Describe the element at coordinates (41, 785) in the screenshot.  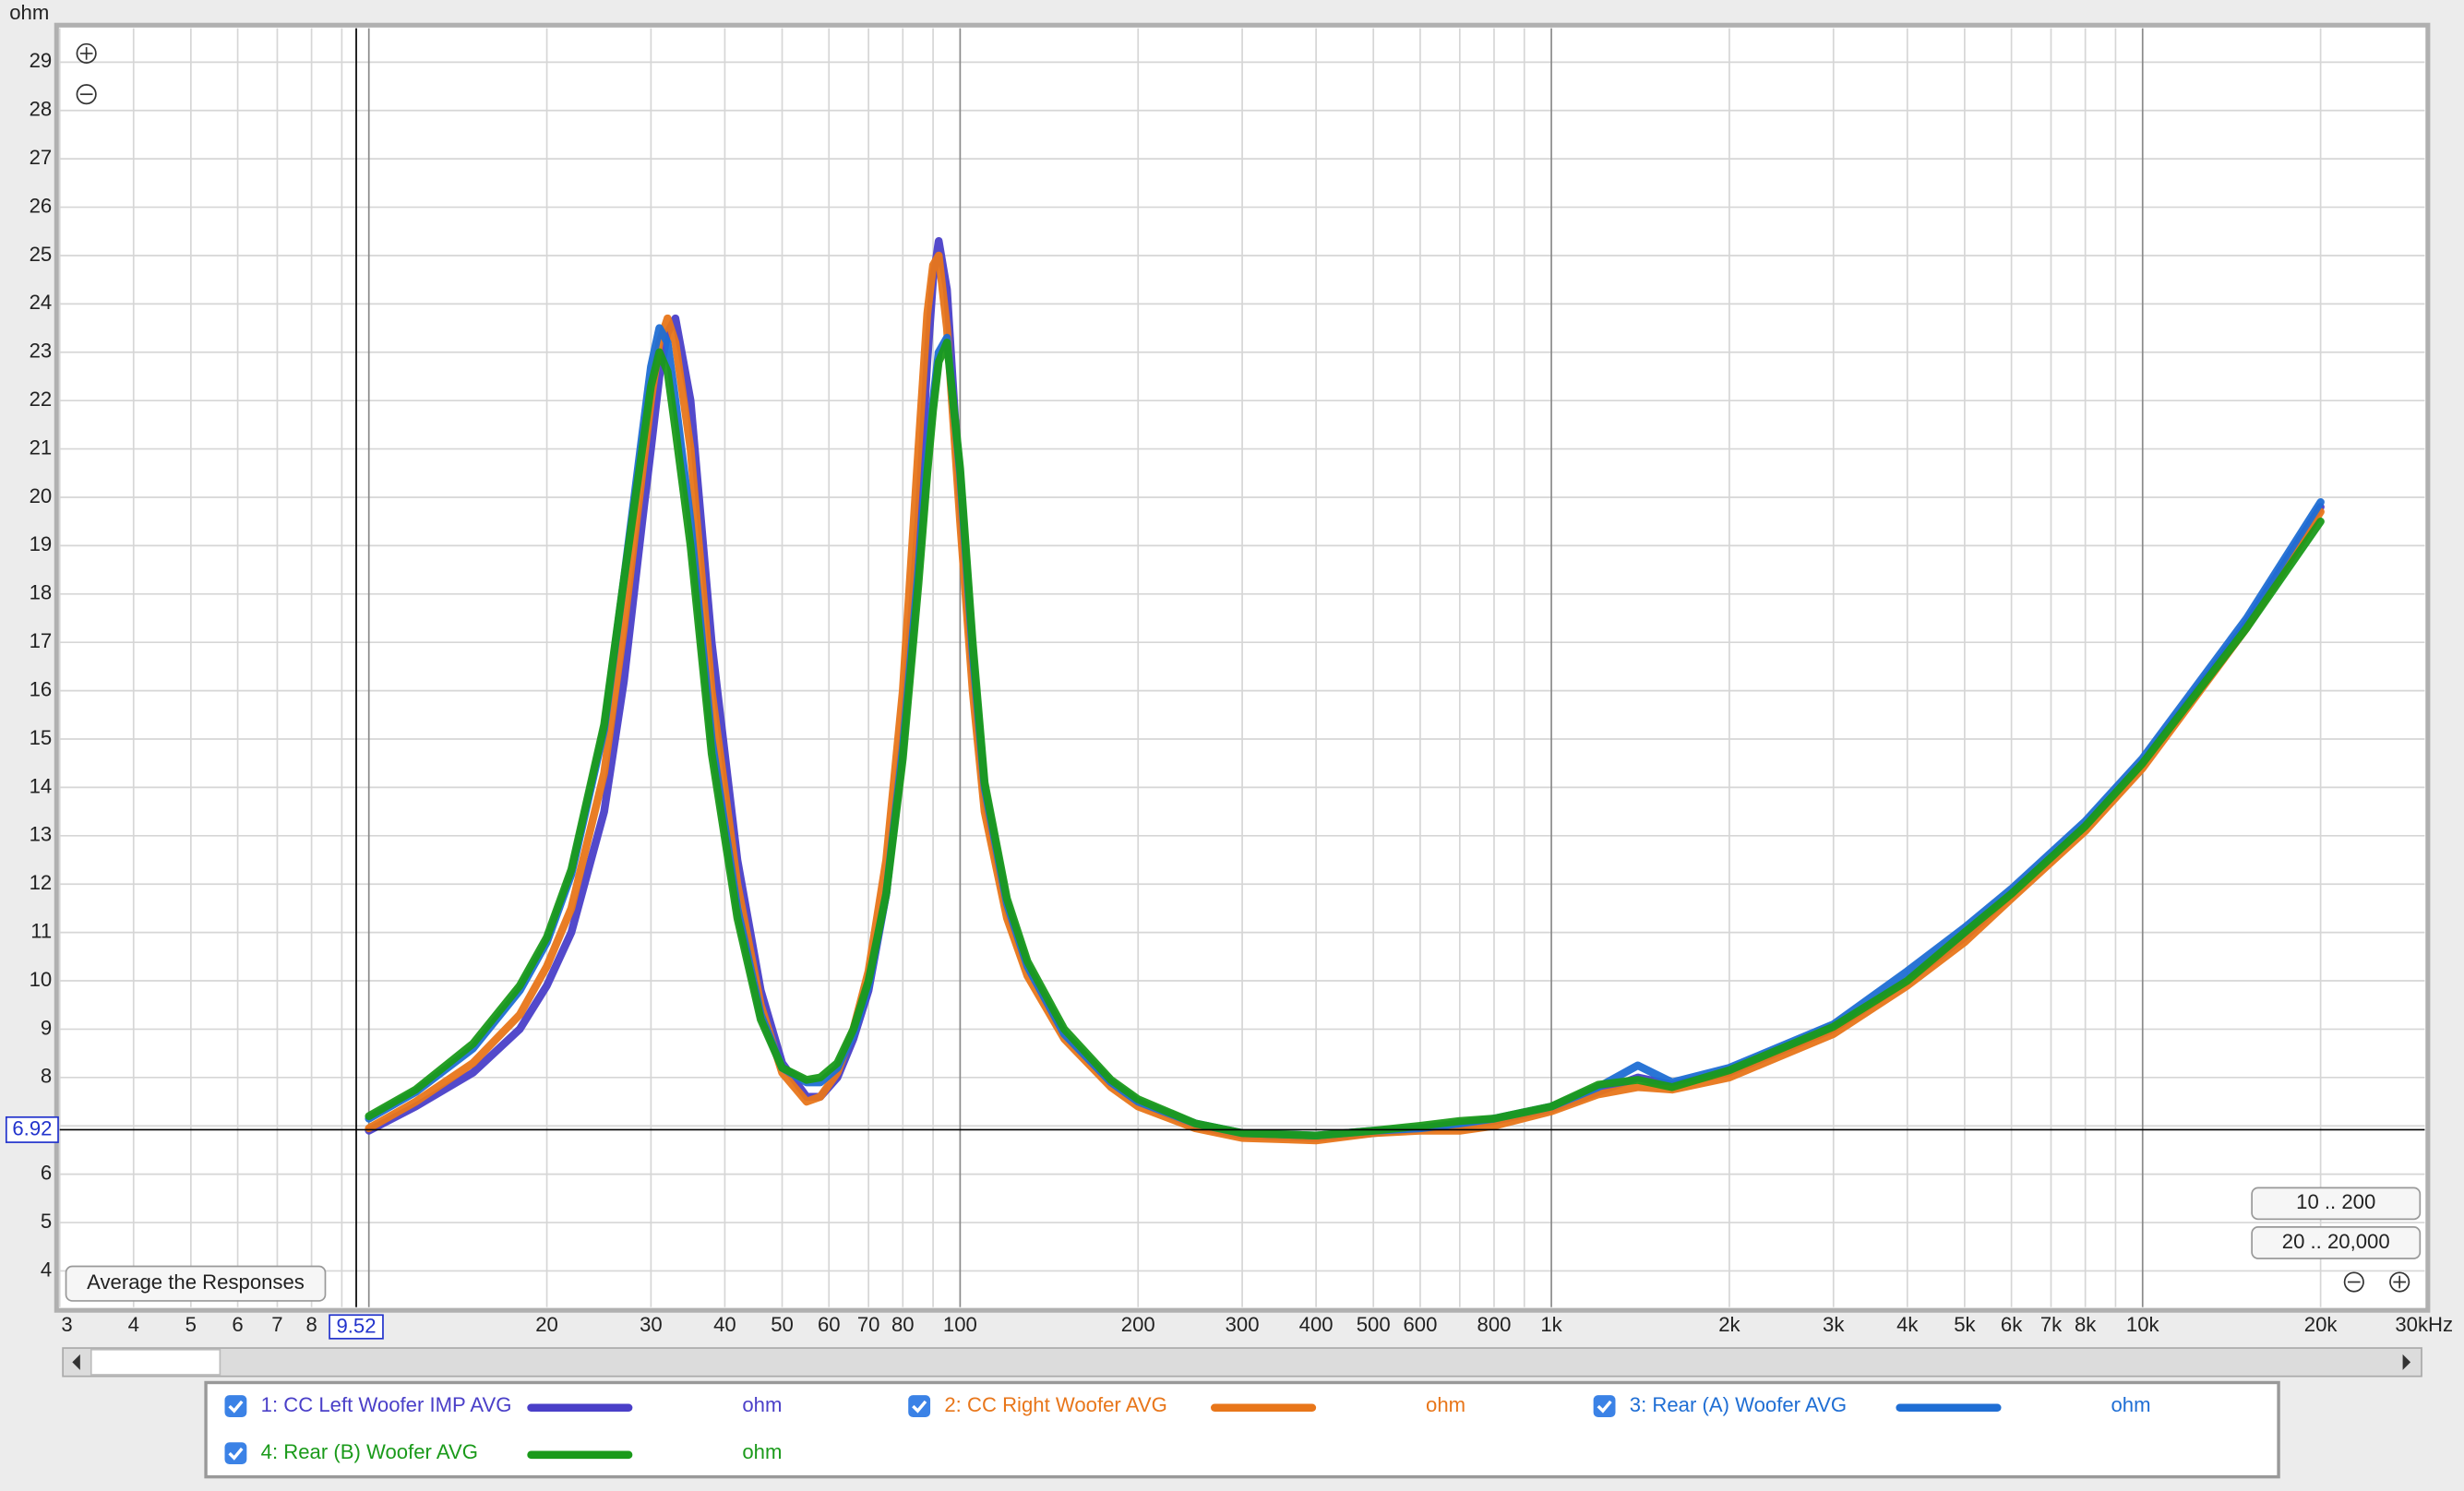
I see `y-tick-label: 14` at that location.